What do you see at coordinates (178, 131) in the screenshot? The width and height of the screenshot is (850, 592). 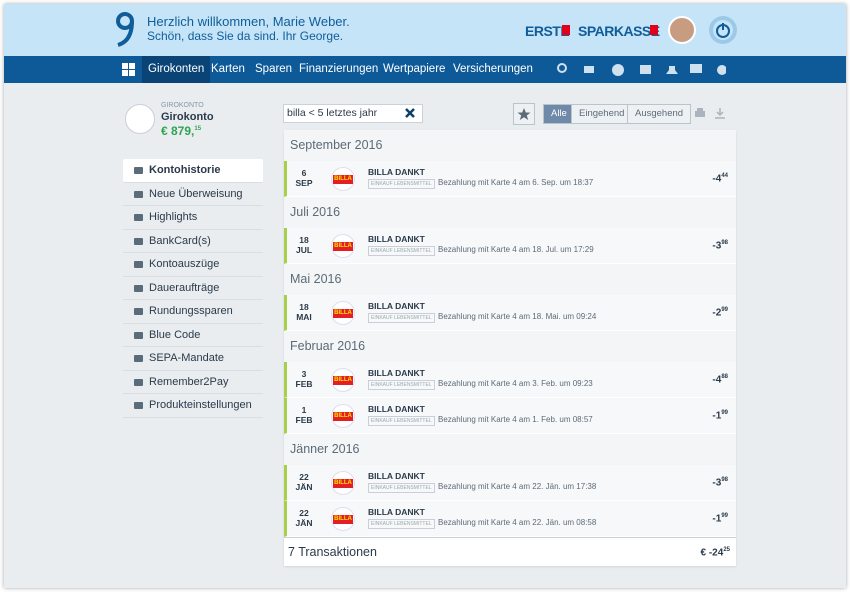 I see `balance: € 879,` at bounding box center [178, 131].